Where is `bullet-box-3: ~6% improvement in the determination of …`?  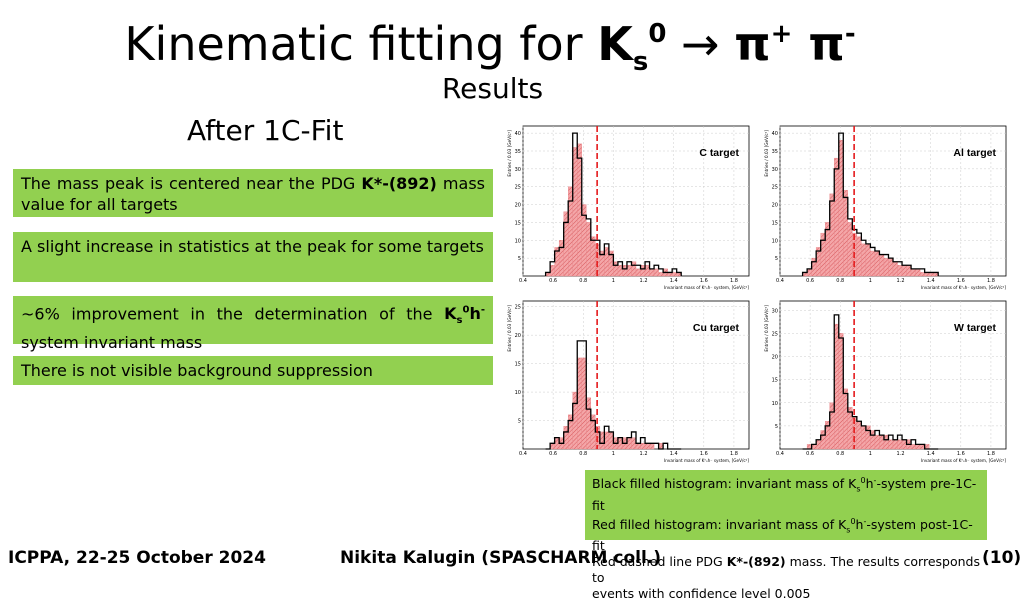
bullet-box-3: ~6% improvement in the determination of … is located at coordinates (253, 324).